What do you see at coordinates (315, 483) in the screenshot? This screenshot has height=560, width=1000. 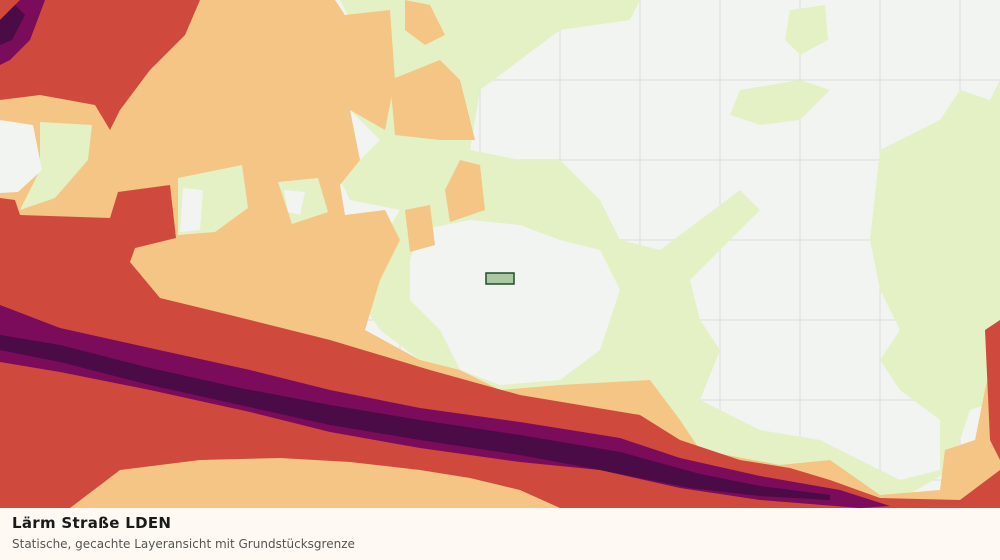 I see `noise-zone-medium` at bounding box center [315, 483].